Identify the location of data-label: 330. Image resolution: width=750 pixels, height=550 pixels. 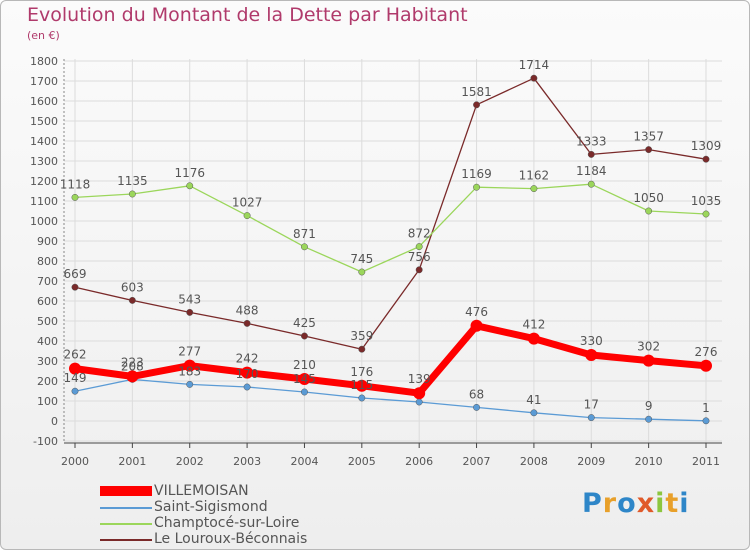
(591, 341).